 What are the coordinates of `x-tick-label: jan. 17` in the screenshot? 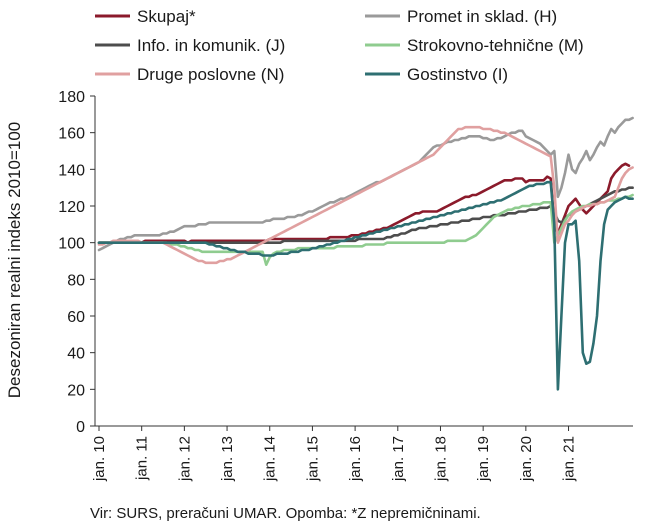 It's located at (398, 459).